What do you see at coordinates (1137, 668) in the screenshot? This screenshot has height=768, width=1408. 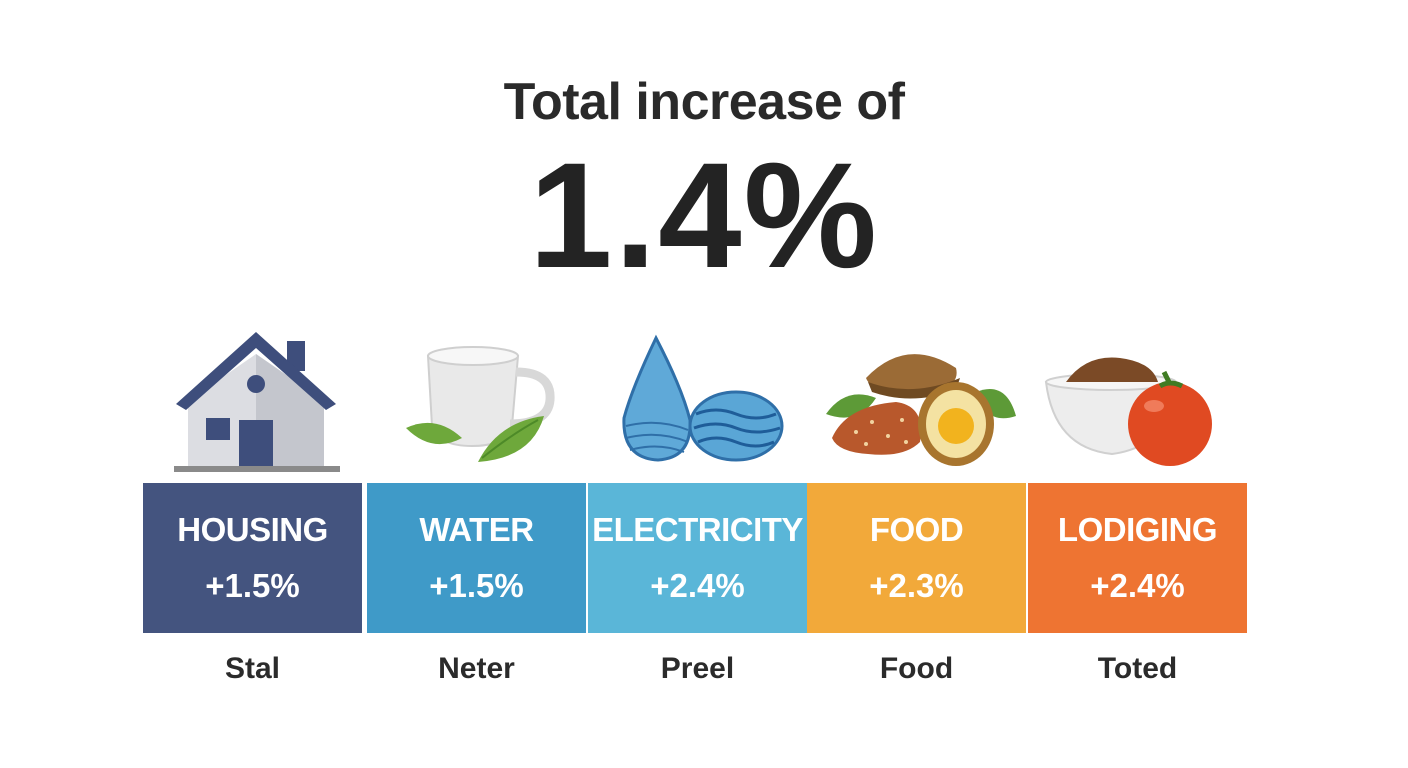 I see `category-caption: Toted` at bounding box center [1137, 668].